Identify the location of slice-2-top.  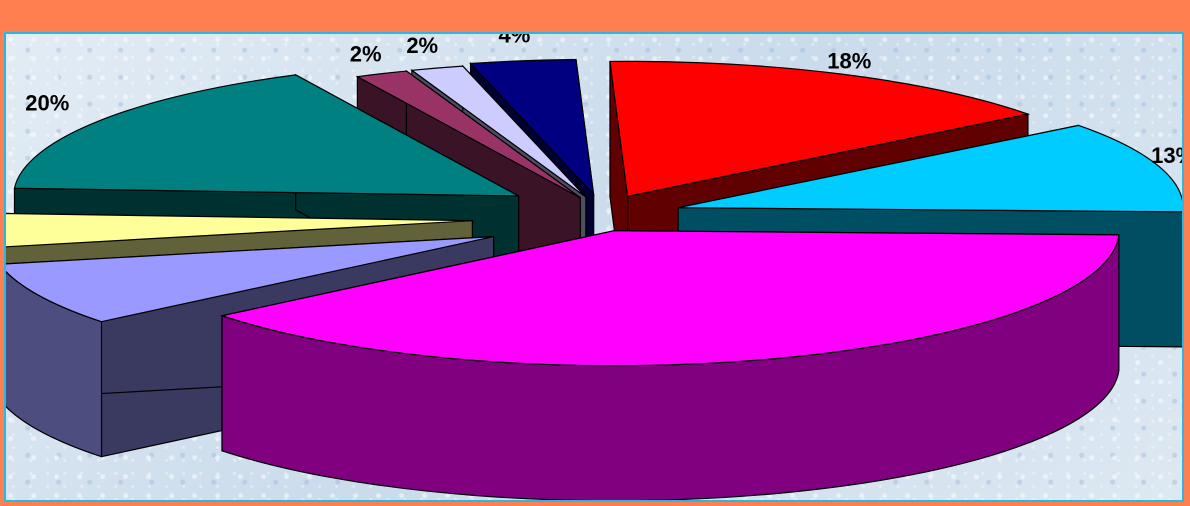
(930, 168).